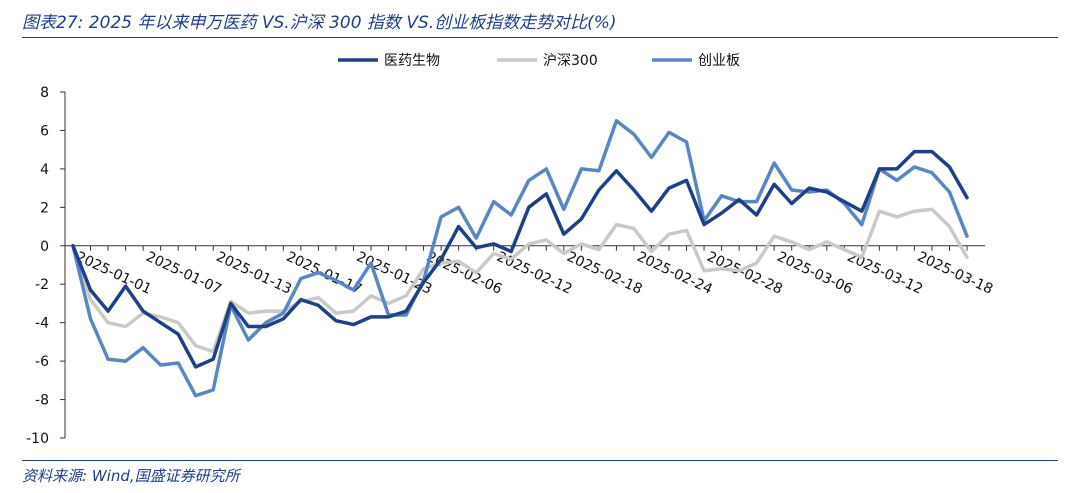 Image resolution: width=1080 pixels, height=493 pixels. What do you see at coordinates (44, 170) in the screenshot?
I see `y-tick-label: 4` at bounding box center [44, 170].